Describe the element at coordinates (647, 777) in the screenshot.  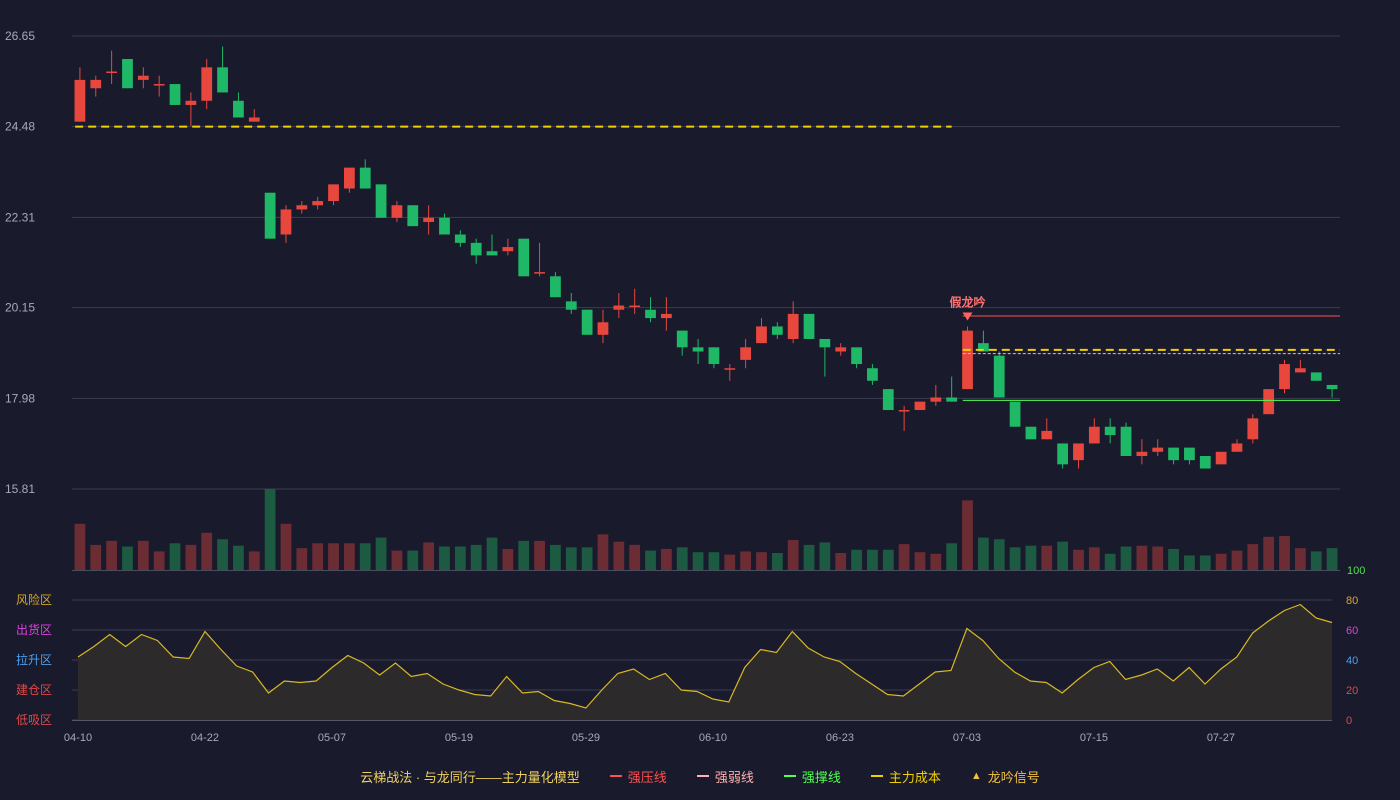
I see `legend-label: 强压线` at that location.